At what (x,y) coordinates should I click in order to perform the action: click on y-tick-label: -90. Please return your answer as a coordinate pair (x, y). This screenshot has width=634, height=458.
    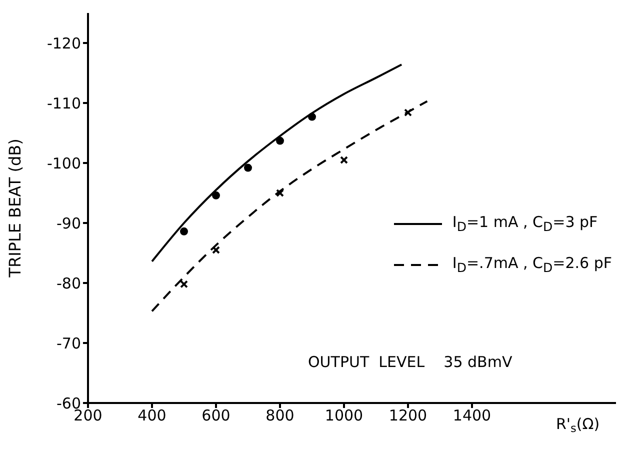
    Looking at the image, I should click on (68, 223).